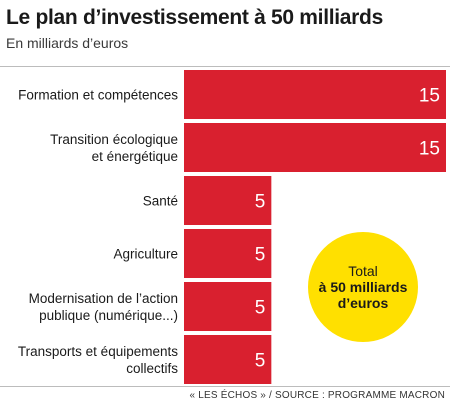 This screenshot has width=450, height=408. What do you see at coordinates (98, 351) in the screenshot?
I see `category-label-line: Transports et équipements` at bounding box center [98, 351].